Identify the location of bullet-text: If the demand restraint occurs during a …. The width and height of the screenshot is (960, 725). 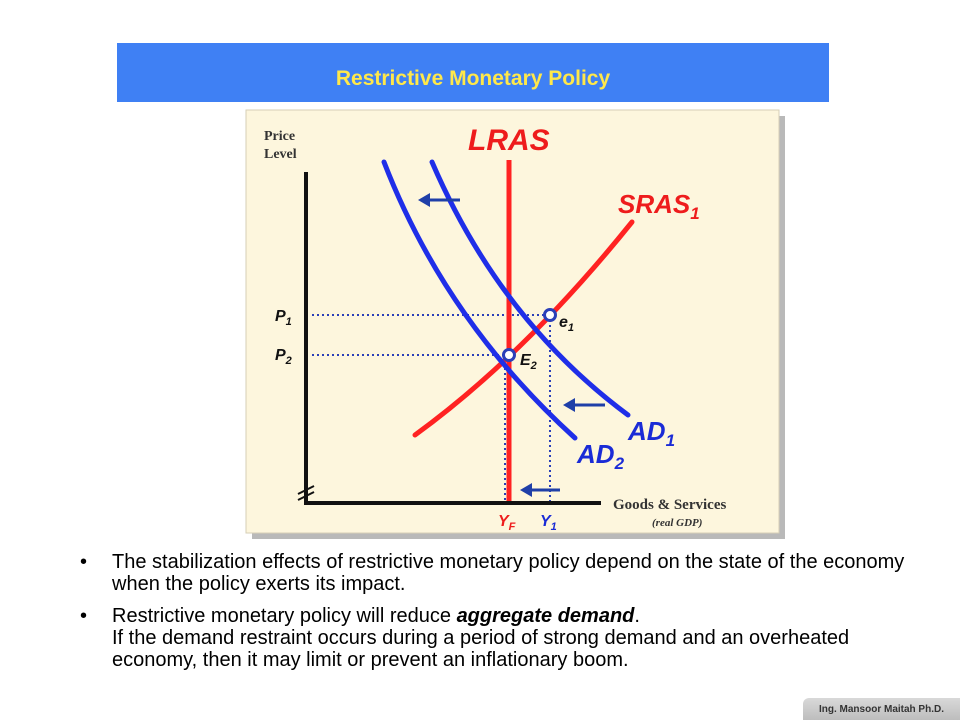
(481, 649).